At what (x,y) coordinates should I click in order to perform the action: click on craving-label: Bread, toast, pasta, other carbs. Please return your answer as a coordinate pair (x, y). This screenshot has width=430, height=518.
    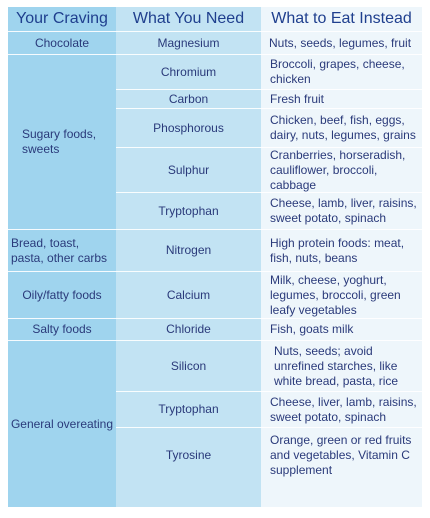
    Looking at the image, I should click on (59, 250).